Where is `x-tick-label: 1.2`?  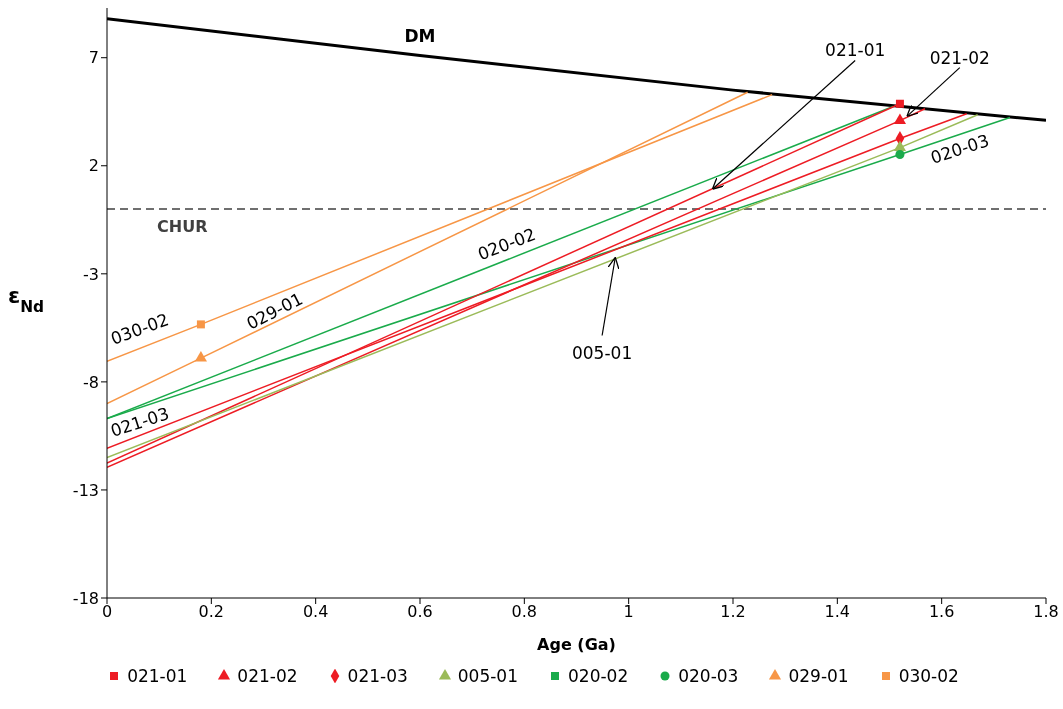
x-tick-label: 1.2 is located at coordinates (733, 612).